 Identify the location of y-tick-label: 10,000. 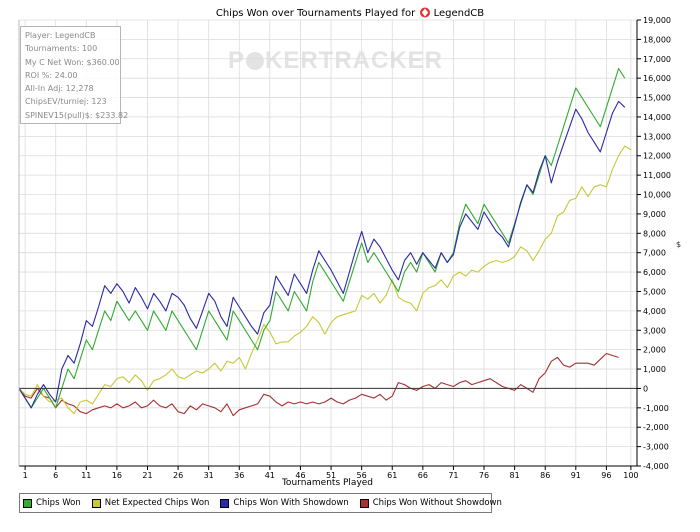
(657, 195).